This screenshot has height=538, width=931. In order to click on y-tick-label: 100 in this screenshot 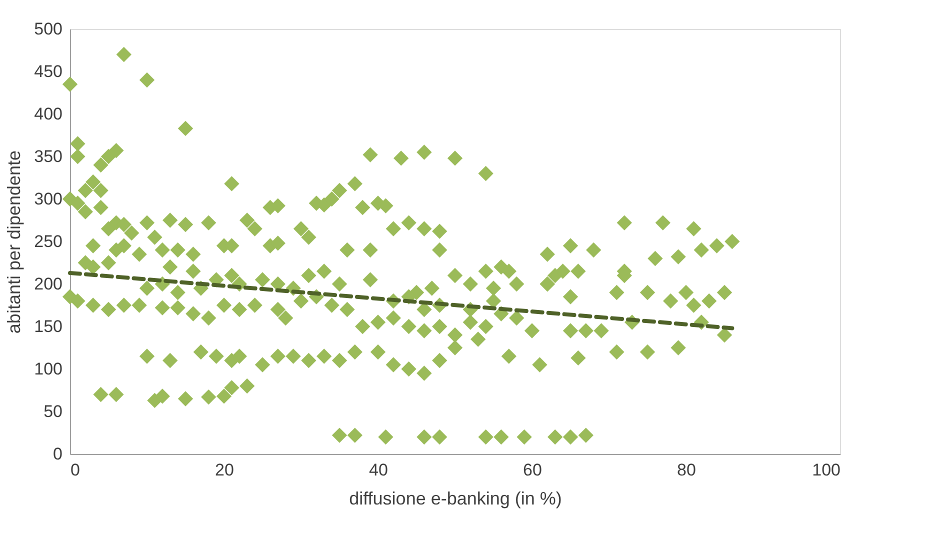, I will do `click(48, 369)`.